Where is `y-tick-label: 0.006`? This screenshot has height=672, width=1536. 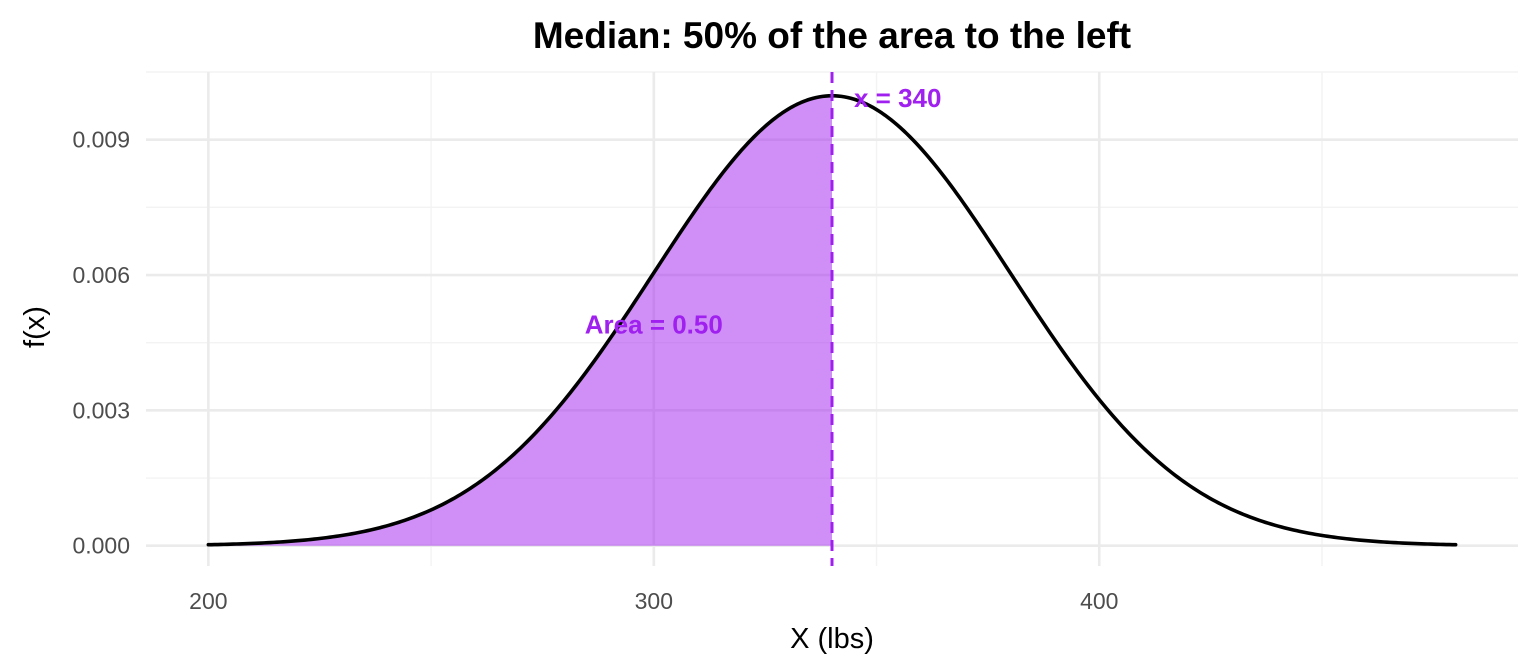 y-tick-label: 0.006 is located at coordinates (101, 275).